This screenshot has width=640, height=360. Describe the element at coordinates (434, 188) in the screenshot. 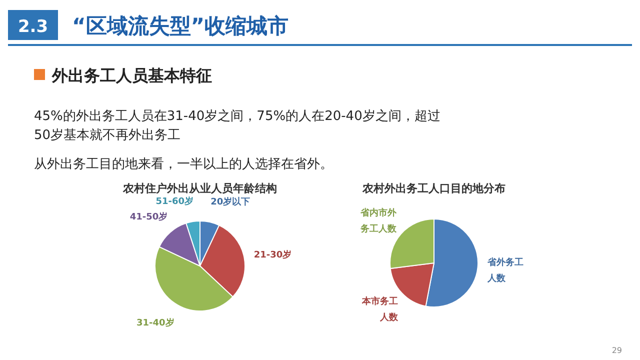

I see `chart-title: 农村外出务工人口目的地分布` at that location.